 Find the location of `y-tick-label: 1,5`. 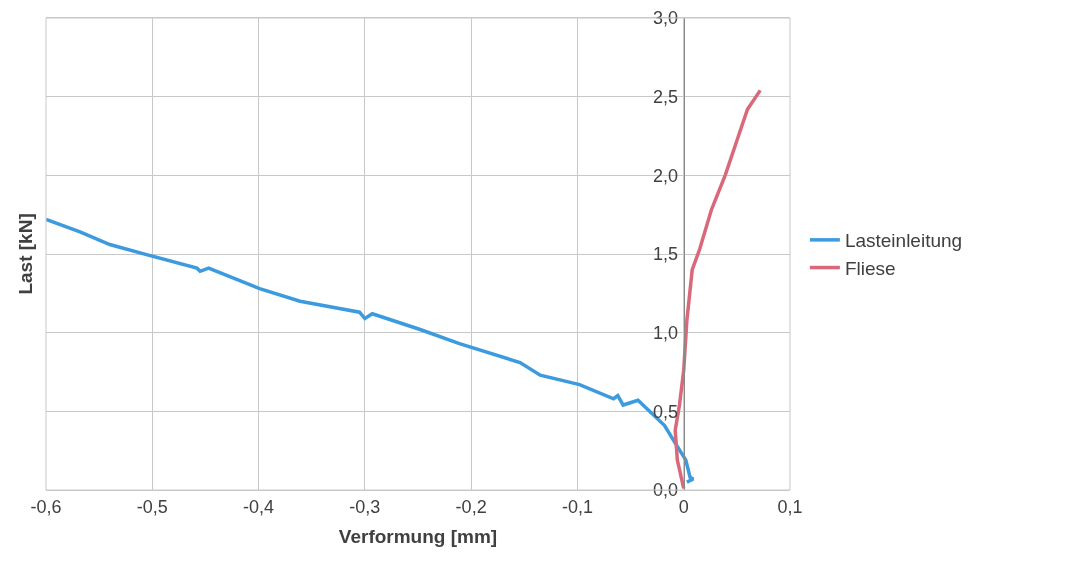

y-tick-label: 1,5 is located at coordinates (666, 254).